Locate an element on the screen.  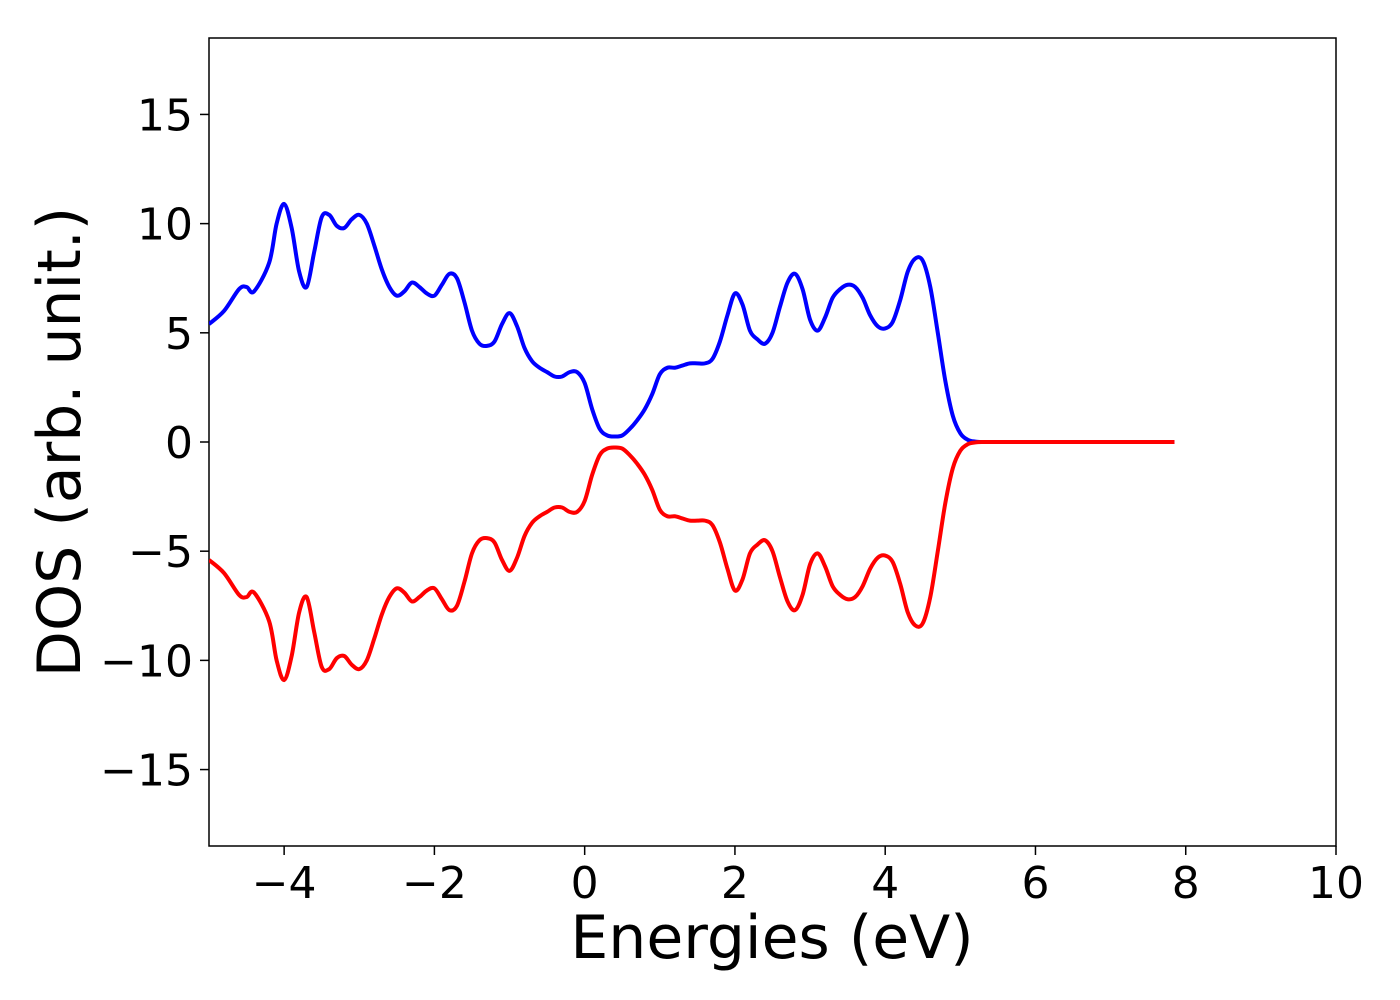
y-axis-title: DOS (arb. unit.) is located at coordinates (60, 442).